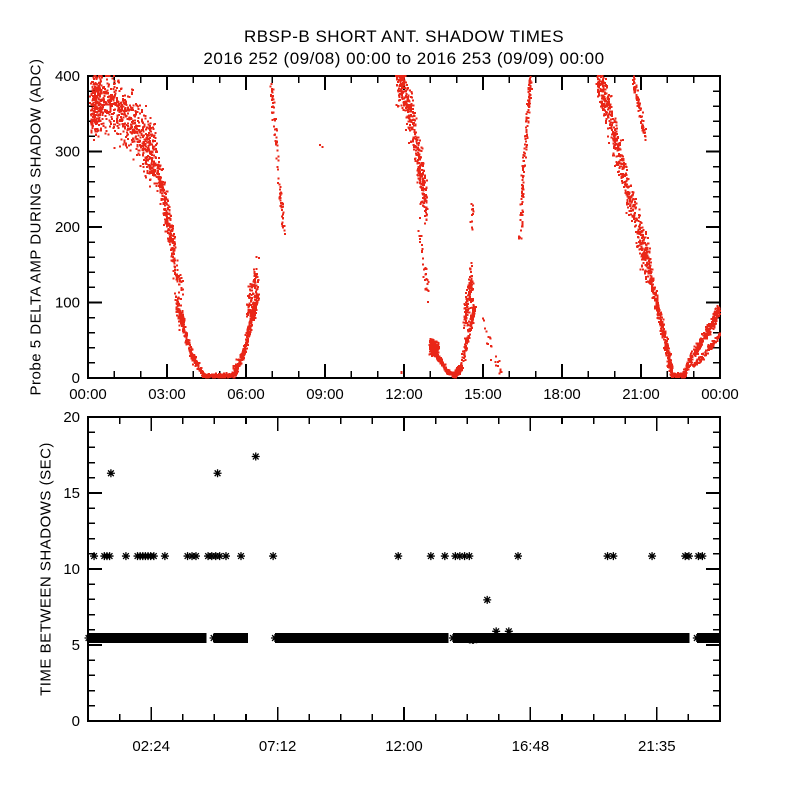  What do you see at coordinates (167, 394) in the screenshot?
I see `x-tick-label: 03:00` at bounding box center [167, 394].